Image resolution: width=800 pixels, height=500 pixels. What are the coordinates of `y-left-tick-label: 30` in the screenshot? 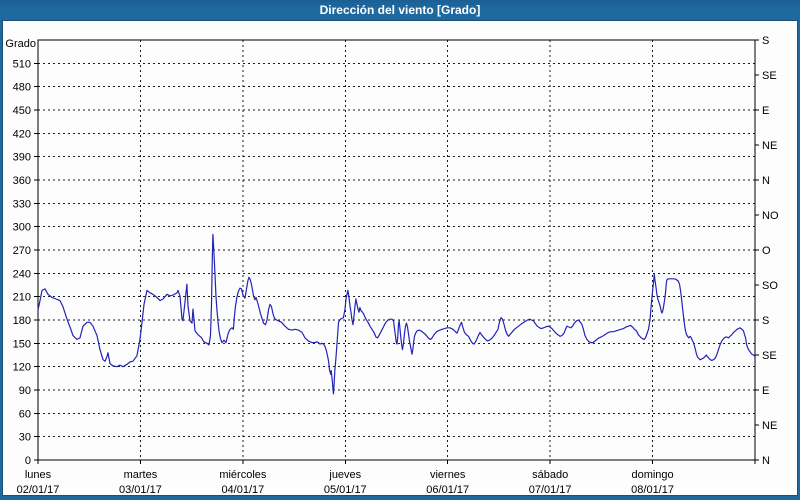 It's located at (25, 438).